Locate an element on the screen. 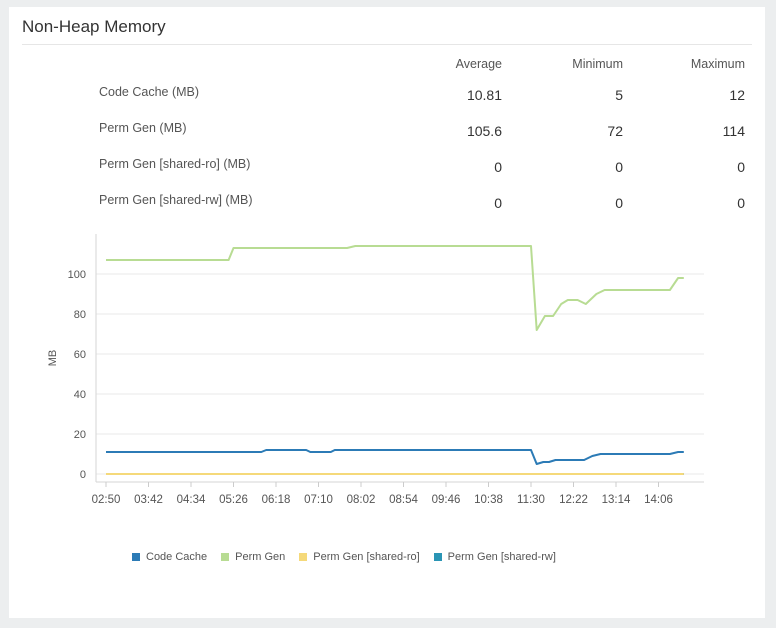 The width and height of the screenshot is (776, 628). header-minimum: Minimum is located at coordinates (597, 64).